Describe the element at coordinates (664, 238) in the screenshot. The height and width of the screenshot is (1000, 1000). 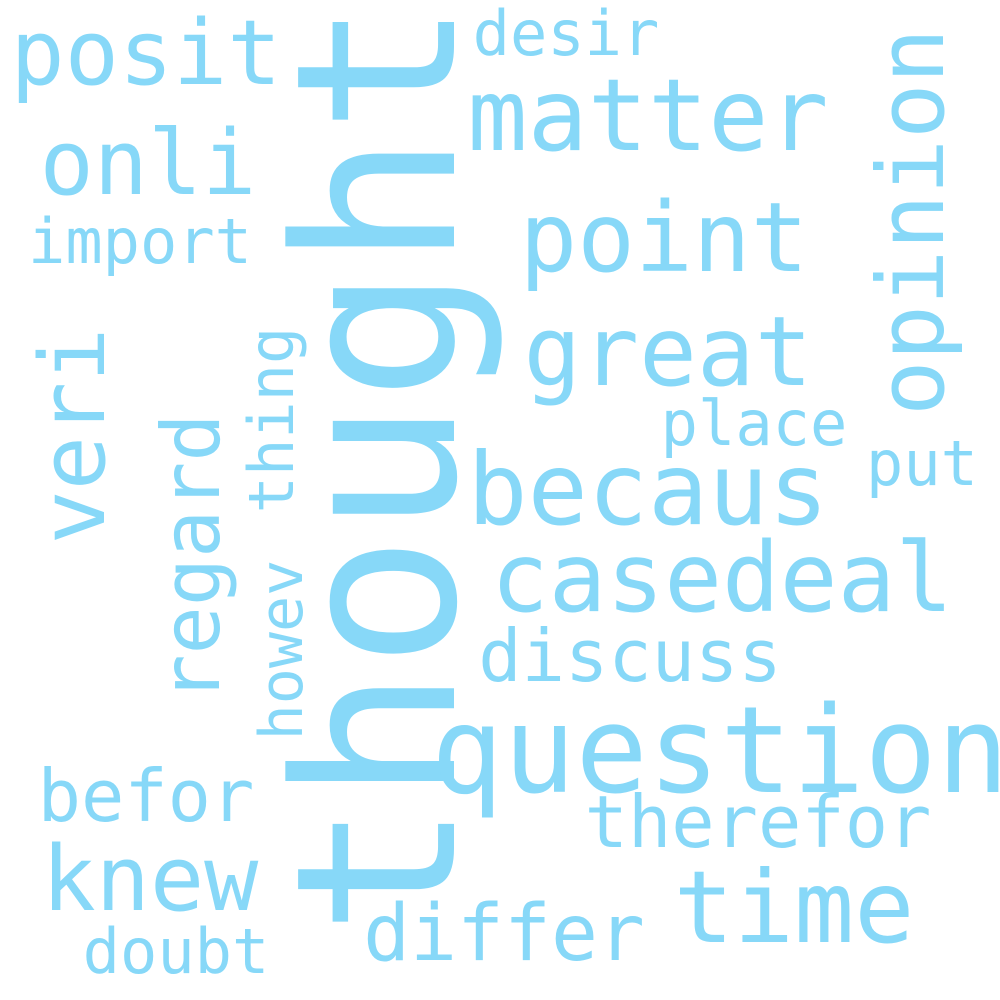
I see `word-point: point` at that location.